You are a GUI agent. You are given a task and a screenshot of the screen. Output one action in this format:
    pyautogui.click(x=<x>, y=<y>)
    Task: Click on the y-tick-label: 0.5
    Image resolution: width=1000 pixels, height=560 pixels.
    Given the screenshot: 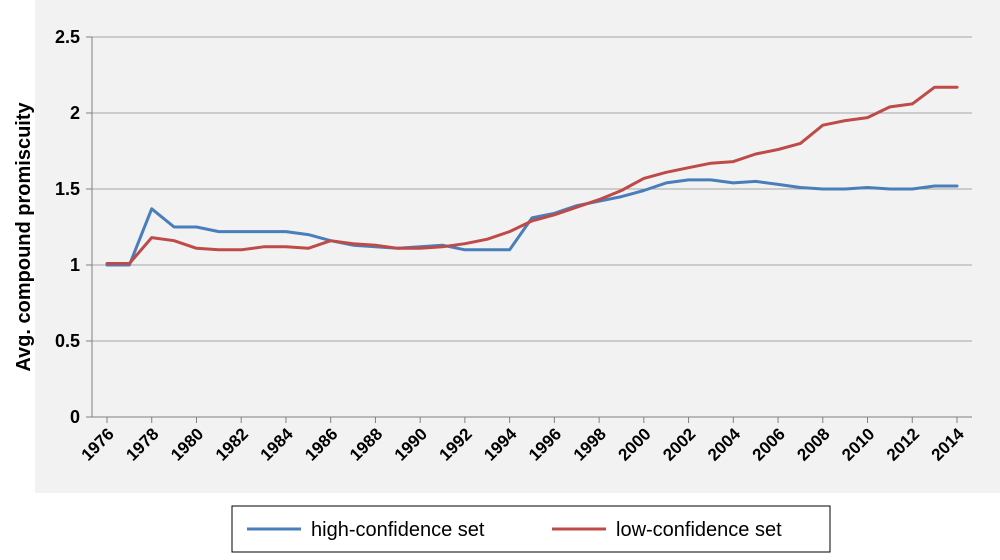 What is the action you would take?
    pyautogui.click(x=67, y=341)
    